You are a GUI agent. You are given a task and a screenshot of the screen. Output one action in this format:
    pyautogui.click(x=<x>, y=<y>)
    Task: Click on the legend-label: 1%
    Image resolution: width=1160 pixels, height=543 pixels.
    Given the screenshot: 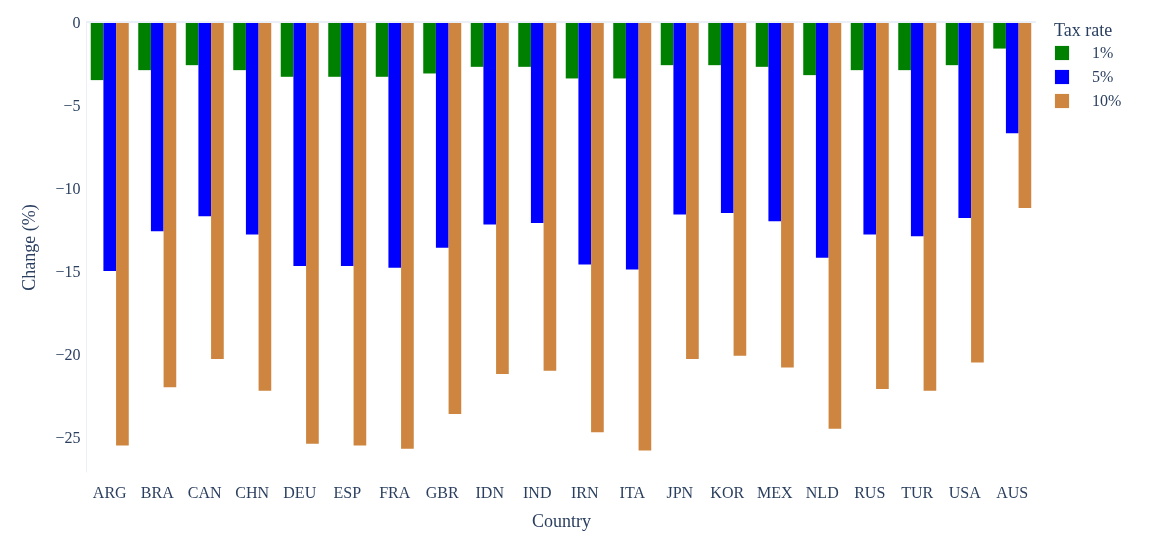 What is the action you would take?
    pyautogui.click(x=1103, y=52)
    